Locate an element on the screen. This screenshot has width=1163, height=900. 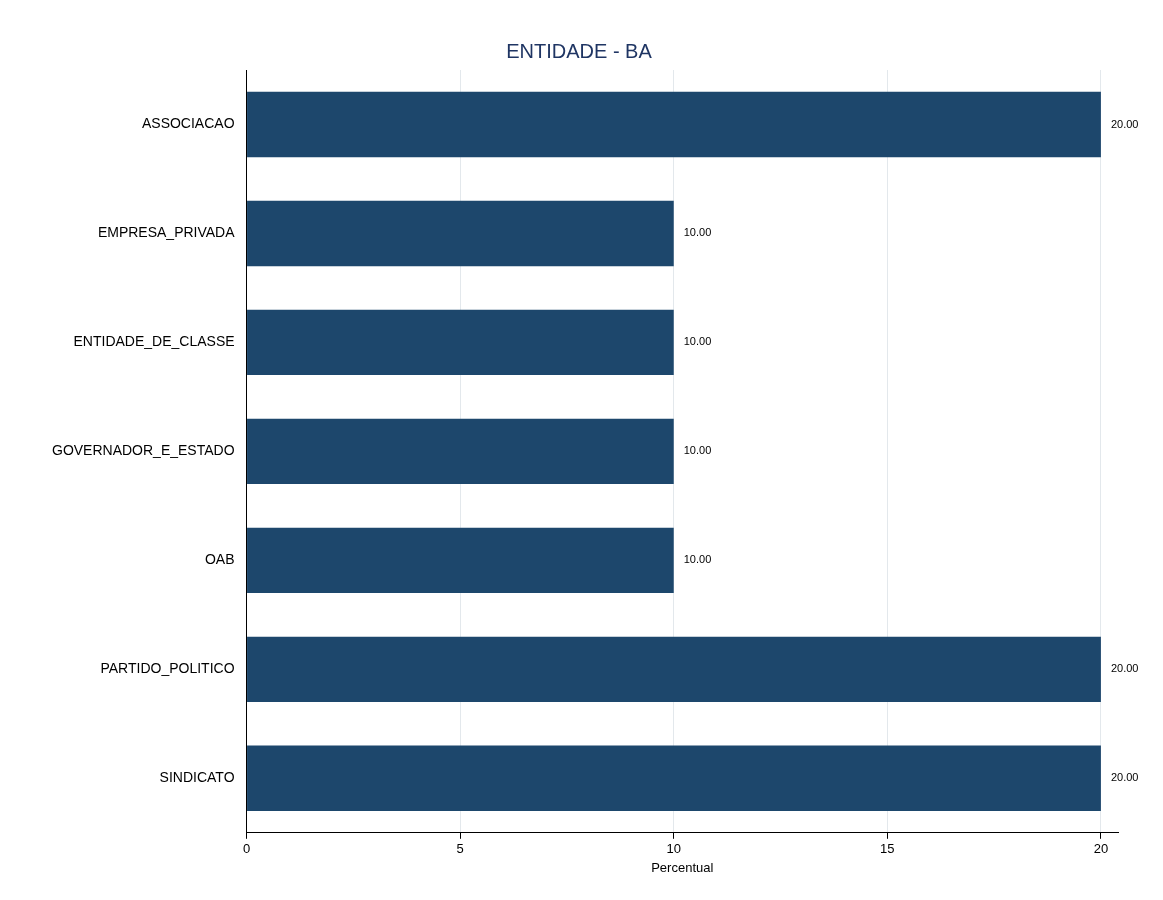
y-tick-label: ENTIDADE_DE_CLASSE is located at coordinates (154, 341).